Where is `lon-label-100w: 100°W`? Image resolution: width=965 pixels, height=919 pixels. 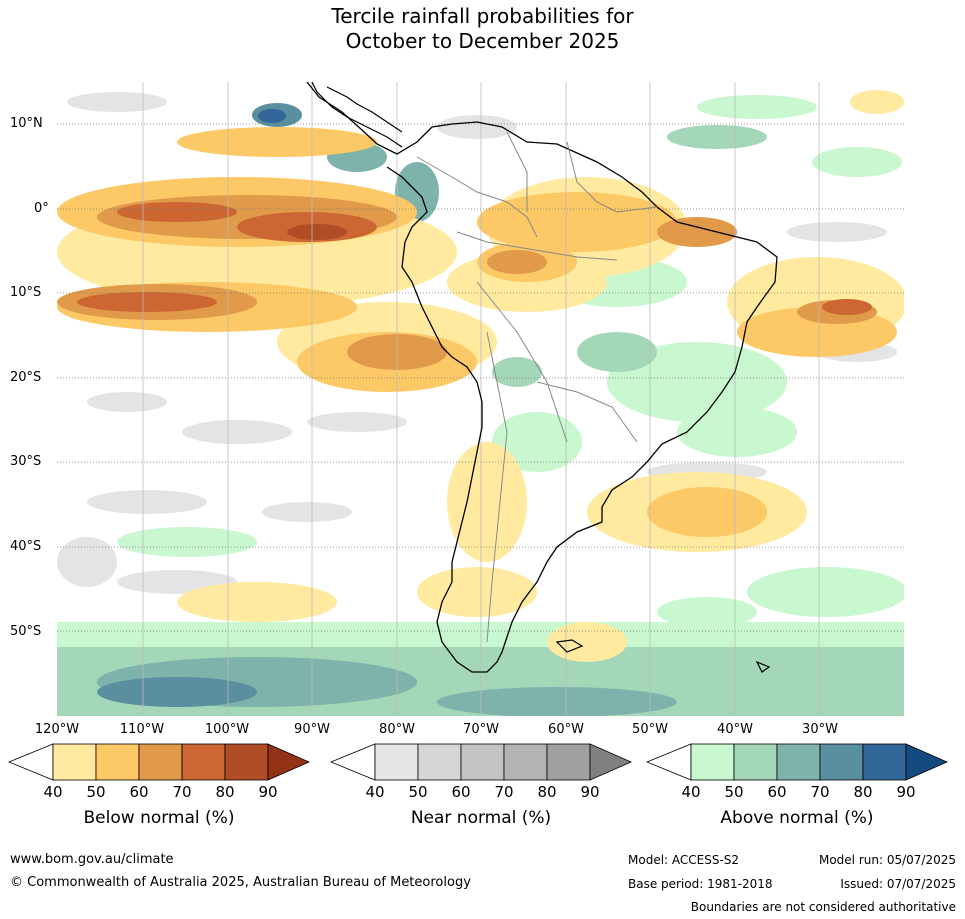 lon-label-100w: 100°W is located at coordinates (227, 729).